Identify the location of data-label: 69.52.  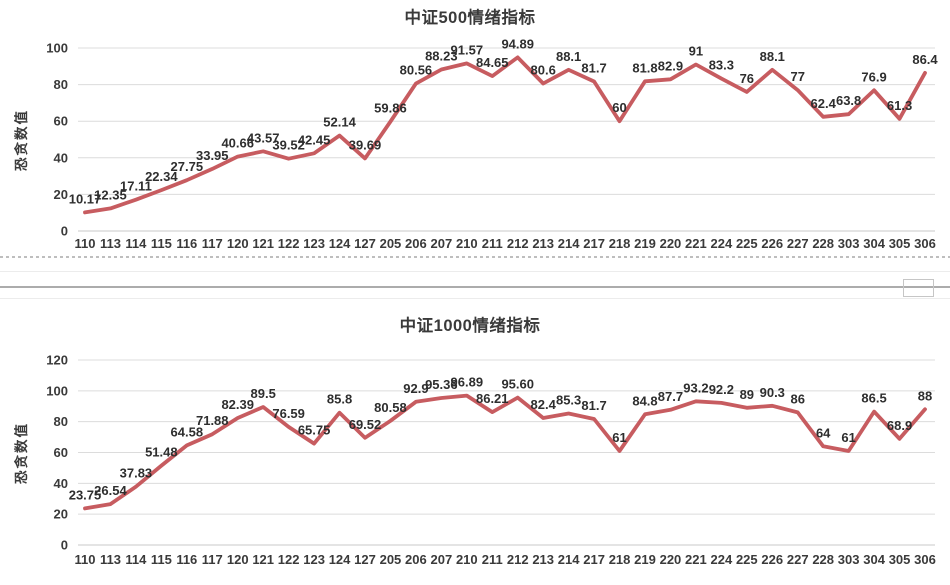
(365, 424).